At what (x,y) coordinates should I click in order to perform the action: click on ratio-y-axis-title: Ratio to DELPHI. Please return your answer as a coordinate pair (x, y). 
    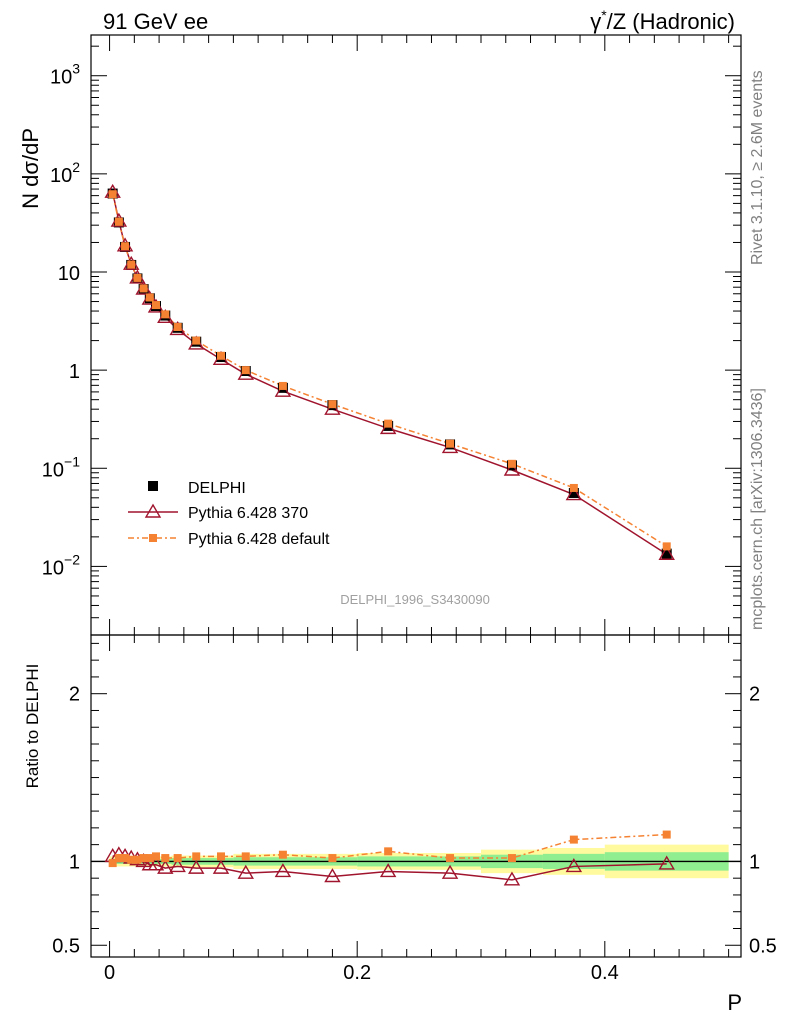
    Looking at the image, I should click on (32, 726).